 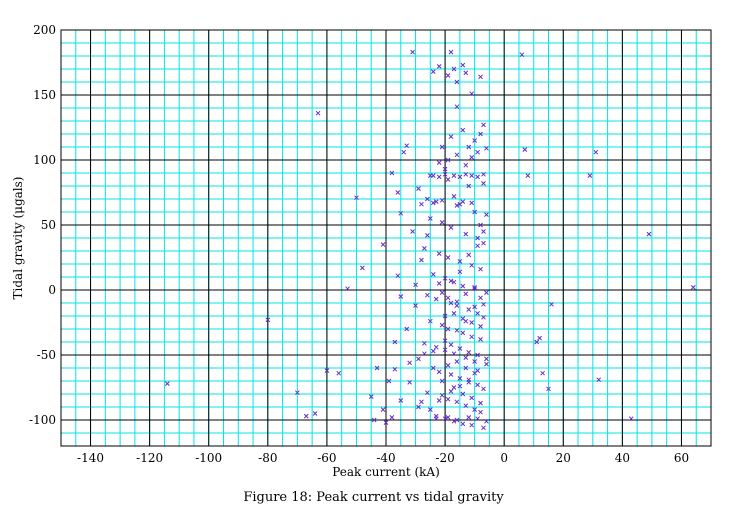 What do you see at coordinates (42, 420) in the screenshot?
I see `y-tick-label: -100` at bounding box center [42, 420].